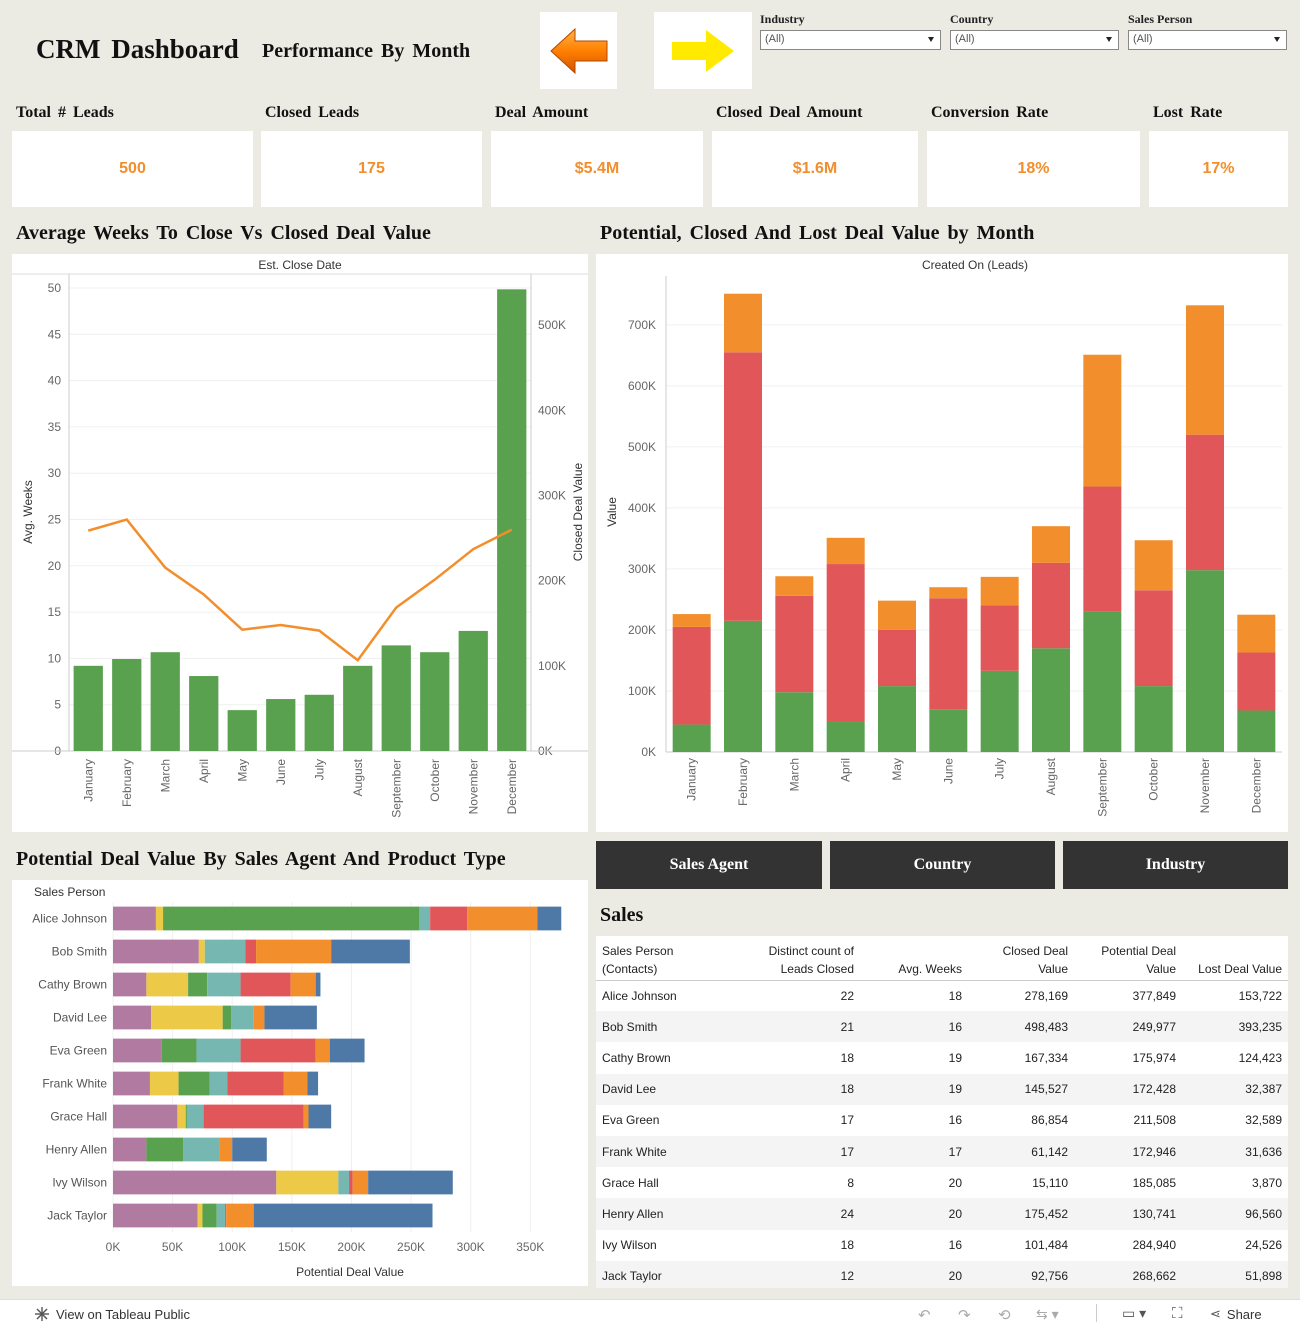 This screenshot has height=1327, width=1300. Describe the element at coordinates (999, 591) in the screenshot. I see `bar-potential-july` at that location.